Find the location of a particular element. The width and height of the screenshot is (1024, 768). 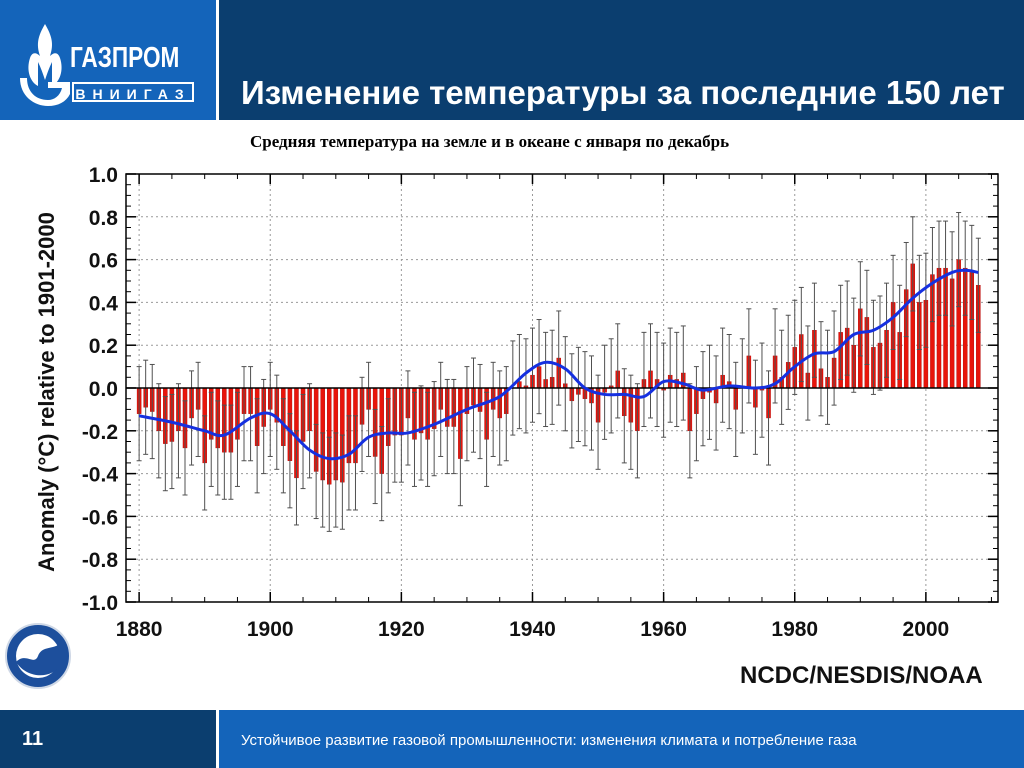

x-tick-label: 1980 is located at coordinates (794, 629).